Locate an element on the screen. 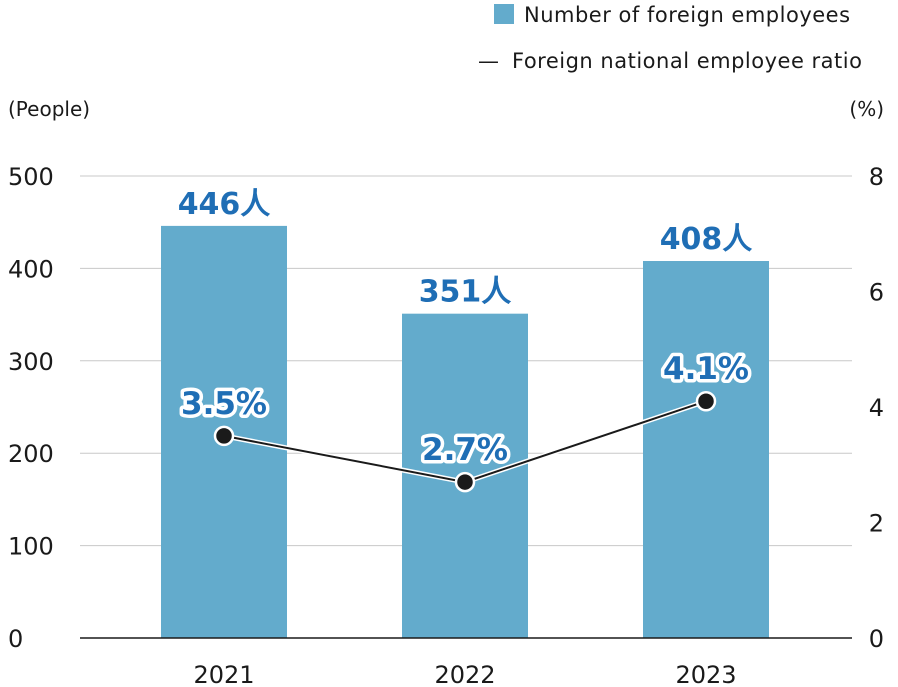 This screenshot has height=687, width=898. ratio-value-label: 4.1% is located at coordinates (706, 369).